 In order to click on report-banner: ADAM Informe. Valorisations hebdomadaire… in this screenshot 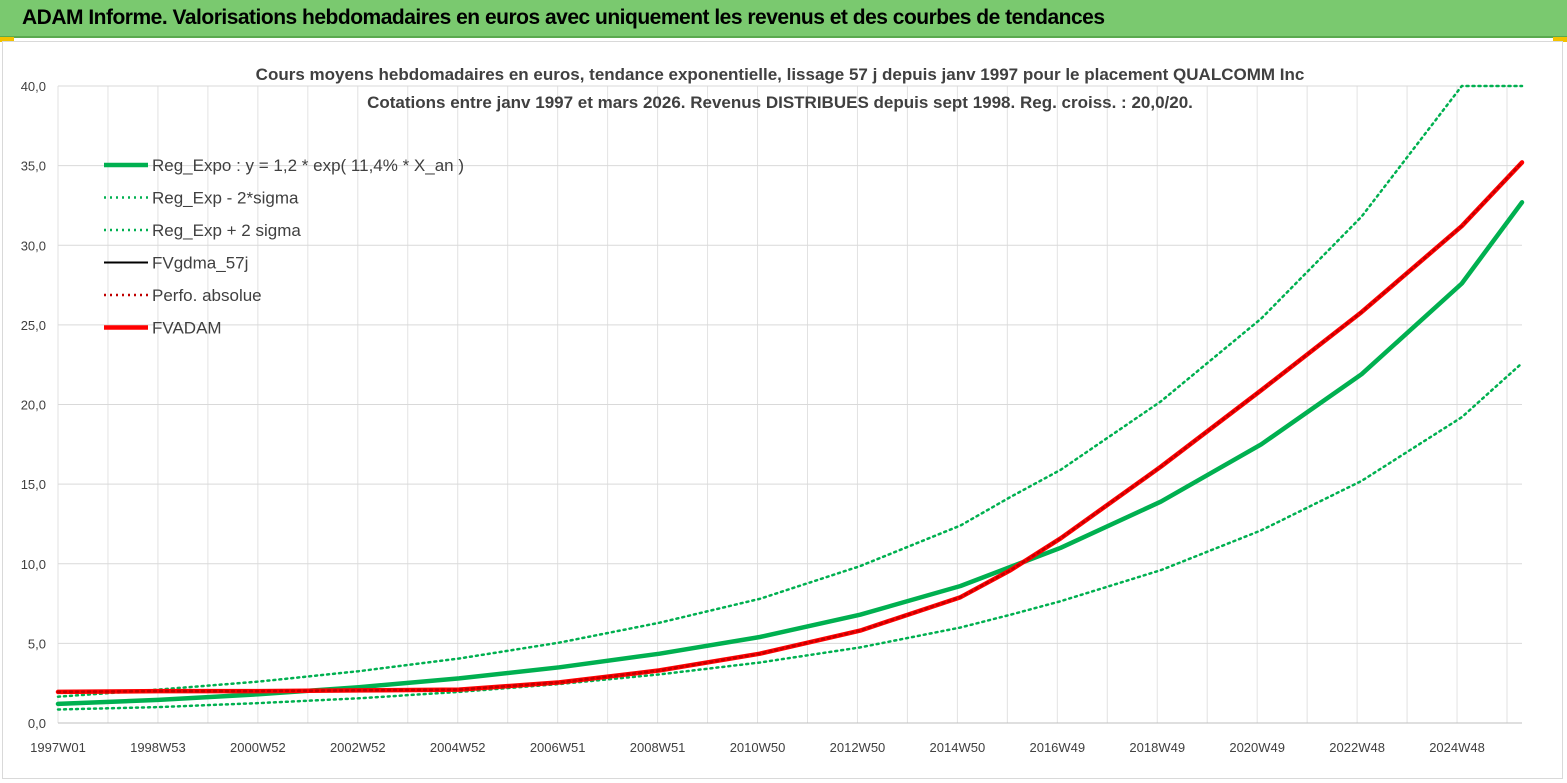, I will do `click(783, 19)`.